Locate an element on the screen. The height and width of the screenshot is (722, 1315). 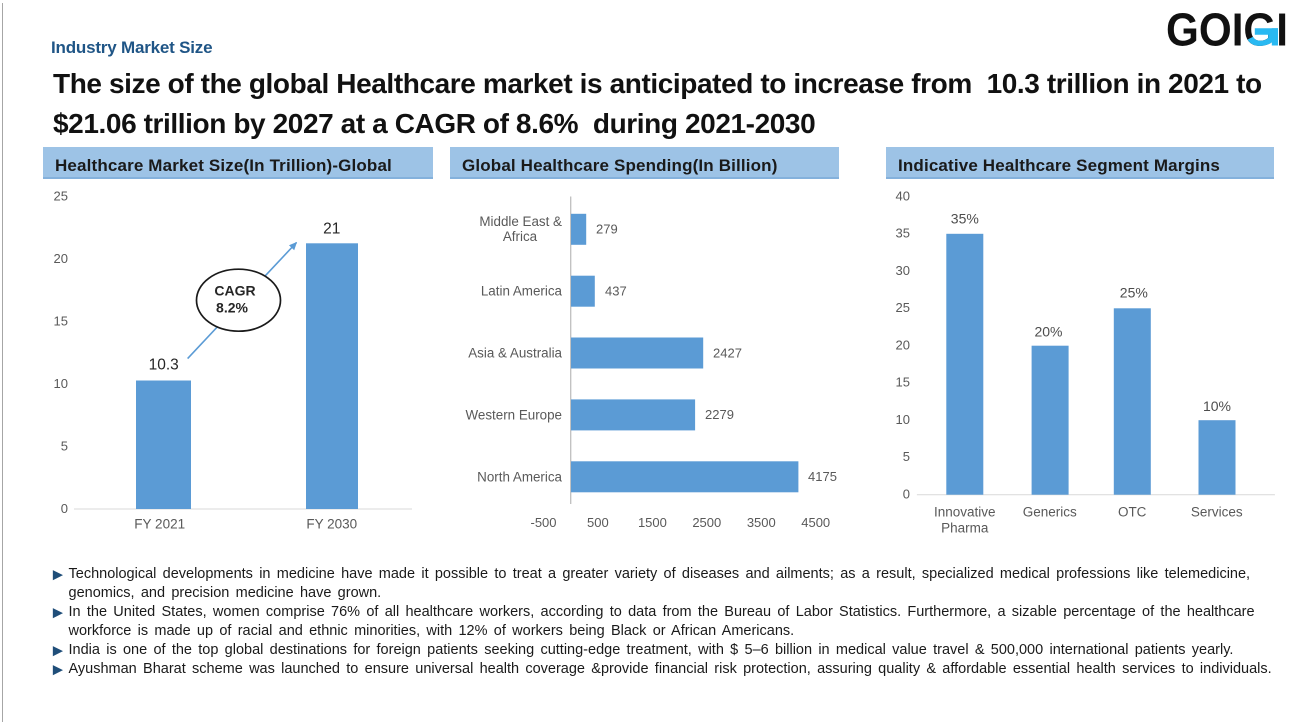
svg-text: Africa is located at coordinates (520, 236).